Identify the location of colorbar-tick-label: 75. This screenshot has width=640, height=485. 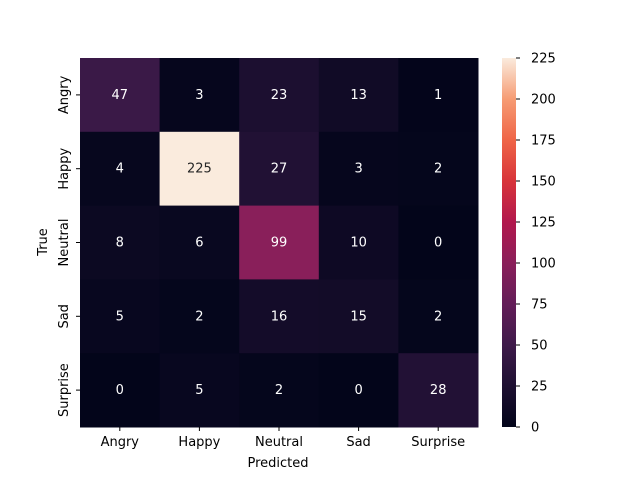
(539, 305).